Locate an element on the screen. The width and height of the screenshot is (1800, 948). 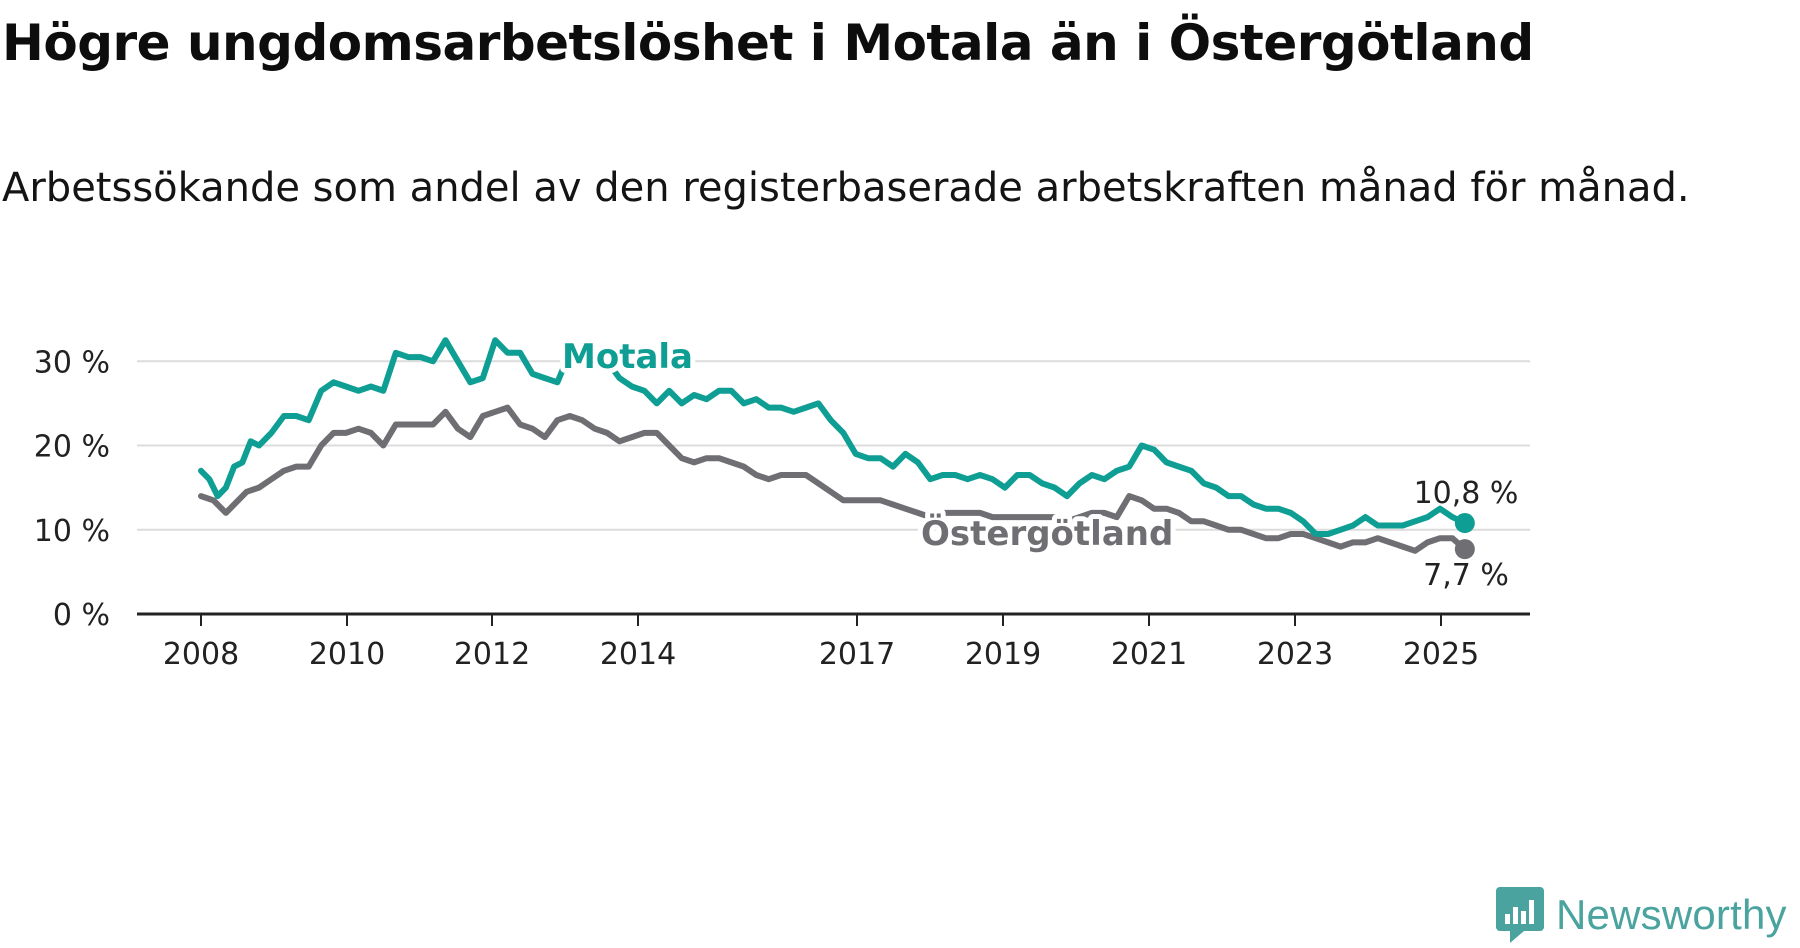
series-label-motala: Motala is located at coordinates (627, 357).